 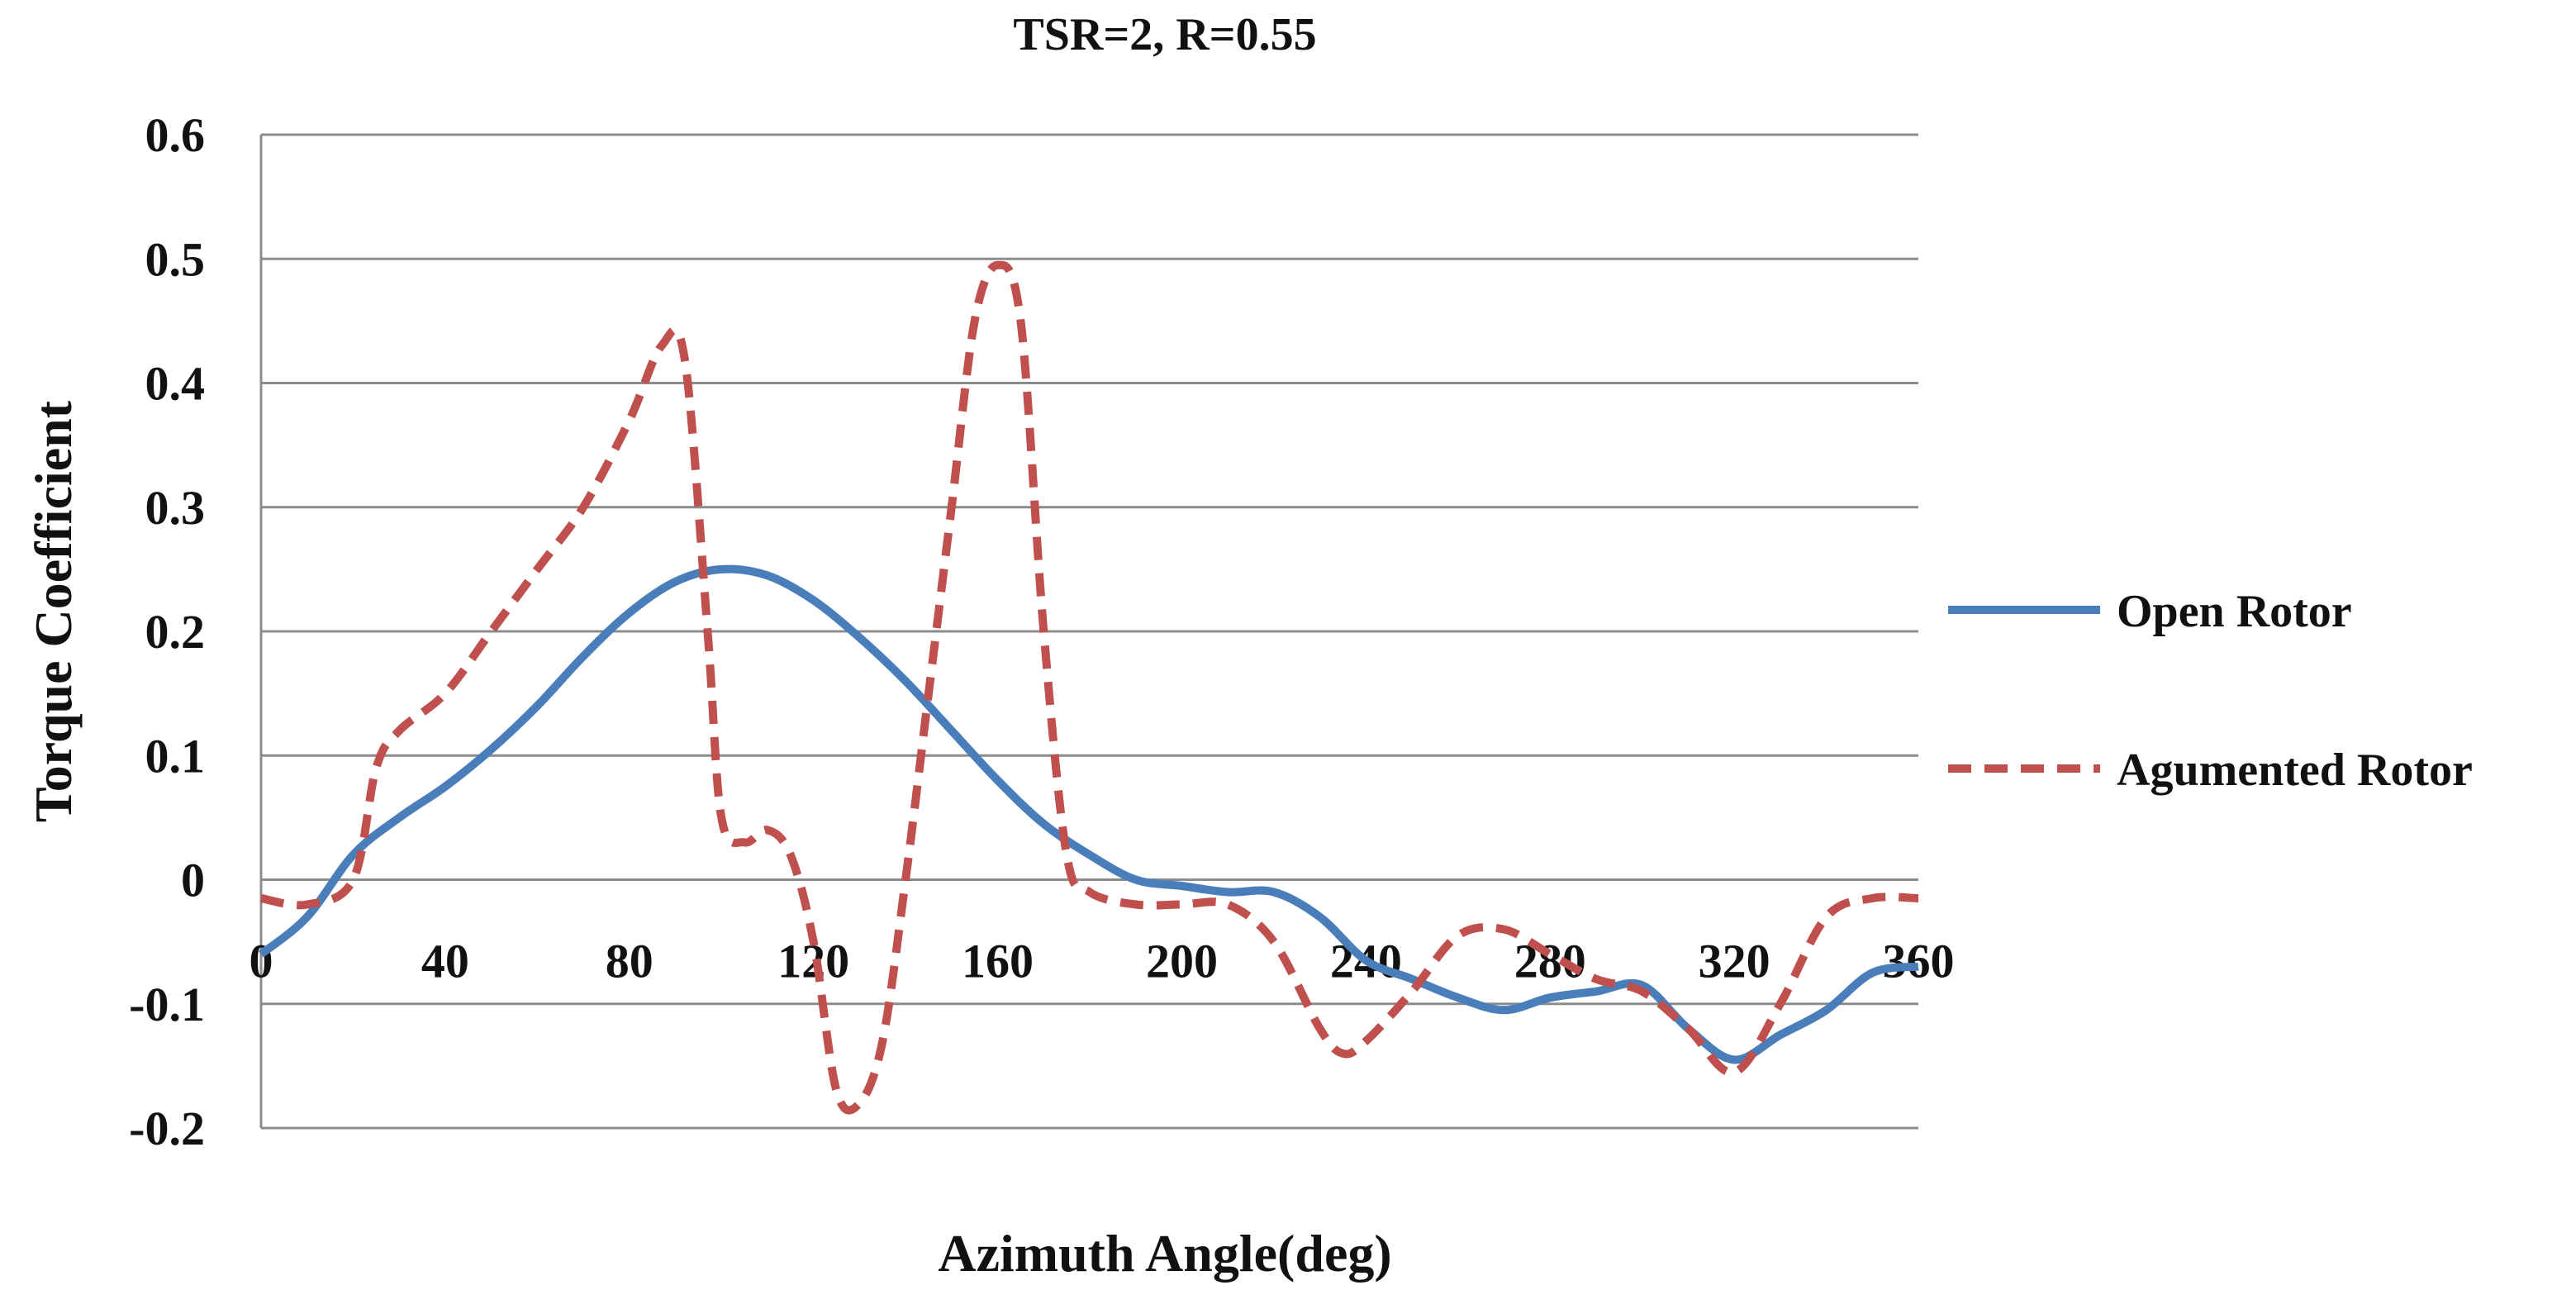 I want to click on x-tick-label: 40, so click(x=445, y=961).